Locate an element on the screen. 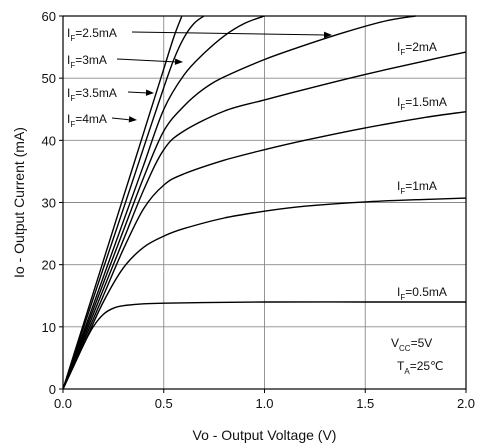 Image resolution: width=480 pixels, height=446 pixels. y-axis-ticks: 0 10 20 30 40 50 60 is located at coordinates (52, 203).